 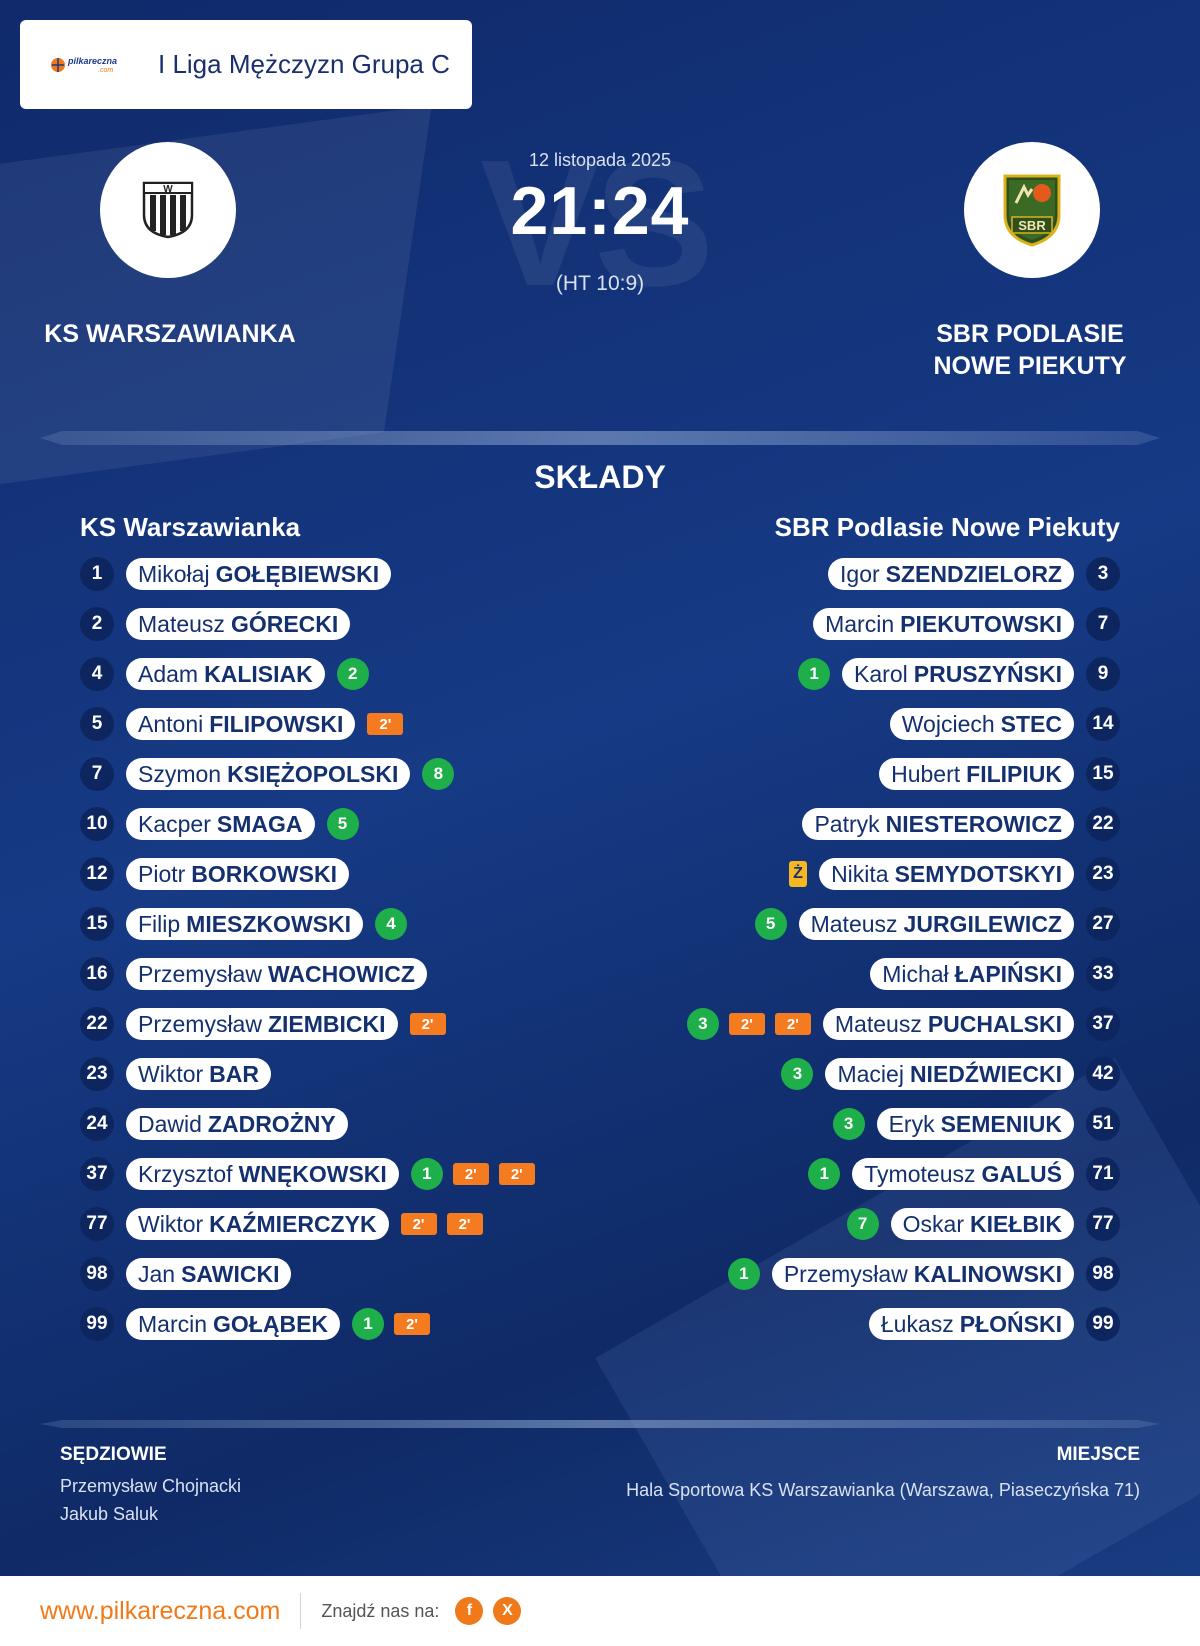 I want to click on player-last-name: SMAGA, so click(x=259, y=823).